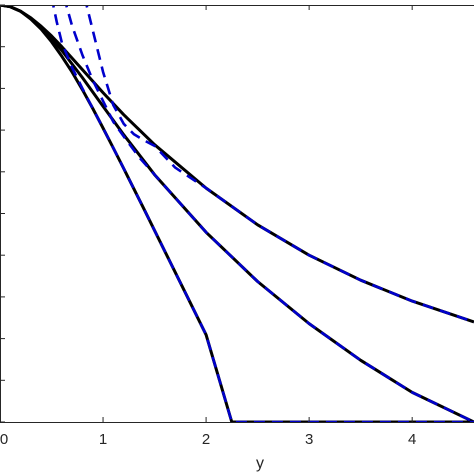 The height and width of the screenshot is (474, 474). I want to click on x-tick-label: 1, so click(103, 439).